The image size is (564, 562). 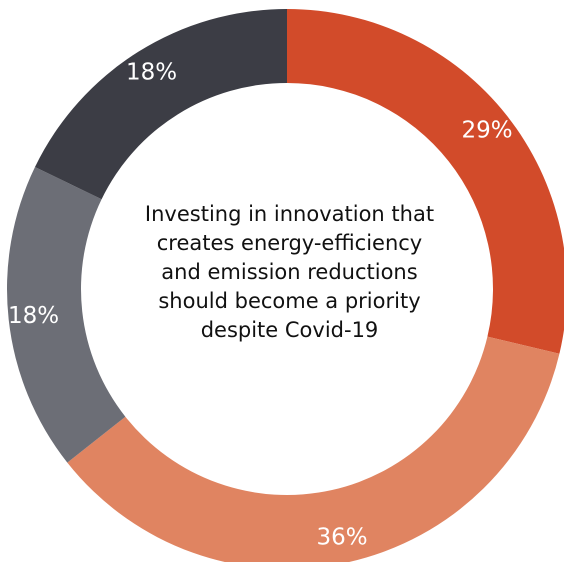 I want to click on slice-label-4: 18%, so click(x=151, y=72).